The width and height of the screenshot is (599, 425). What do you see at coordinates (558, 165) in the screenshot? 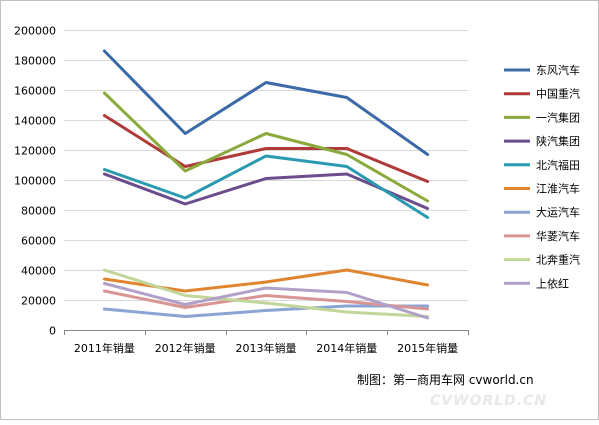
I see `legend-label: 北汽福田` at bounding box center [558, 165].